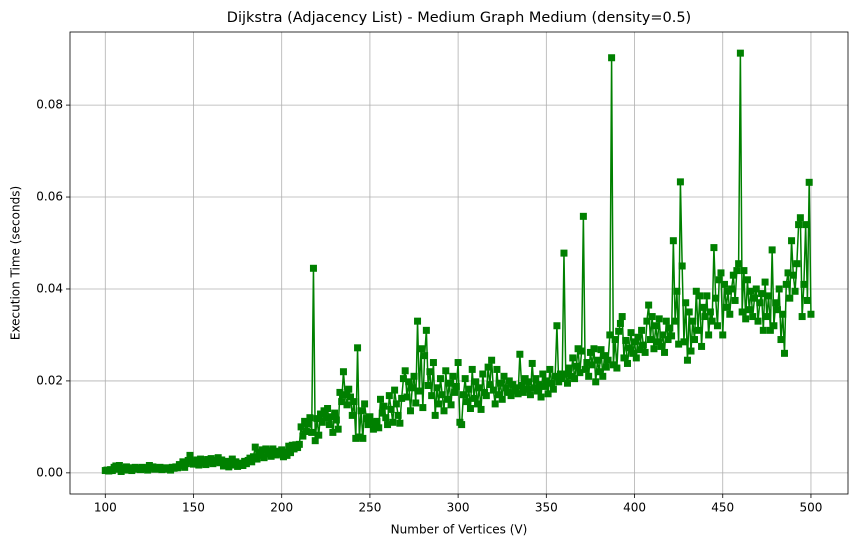  I want to click on x-tick-label: 350, so click(546, 508).